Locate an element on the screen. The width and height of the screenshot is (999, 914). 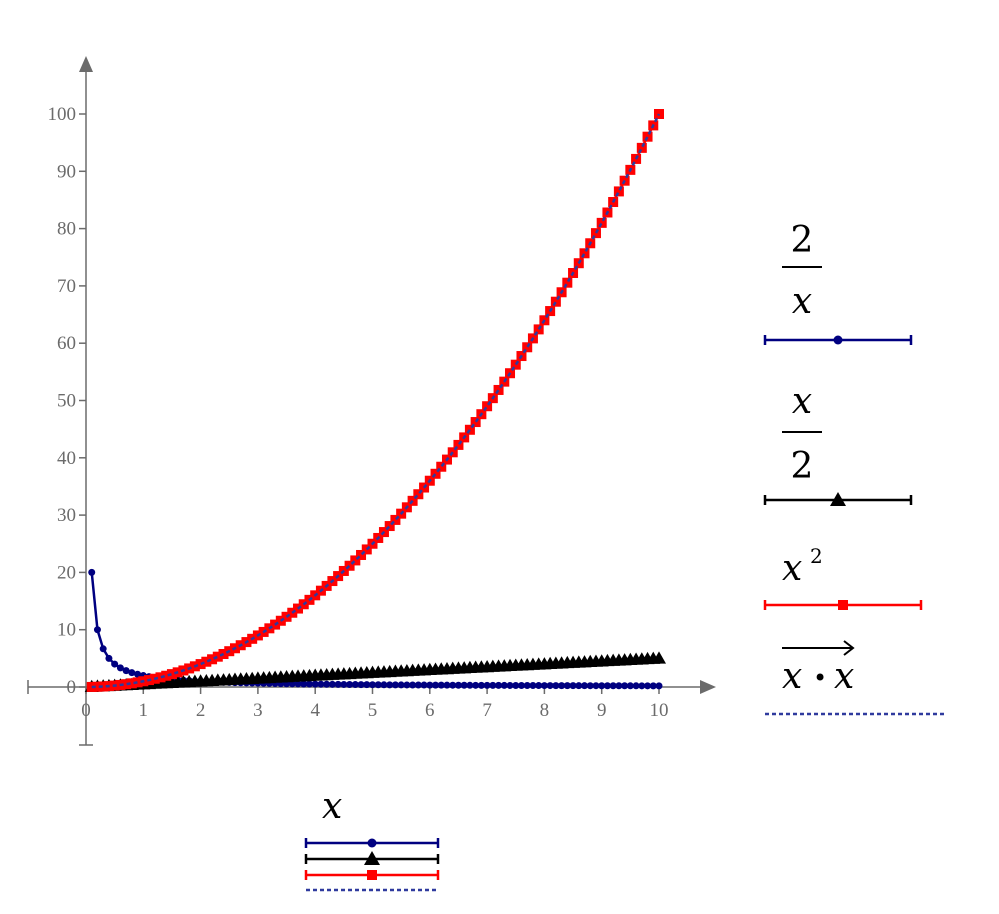
legend-x-over-2-numerator: x is located at coordinates (802, 401).